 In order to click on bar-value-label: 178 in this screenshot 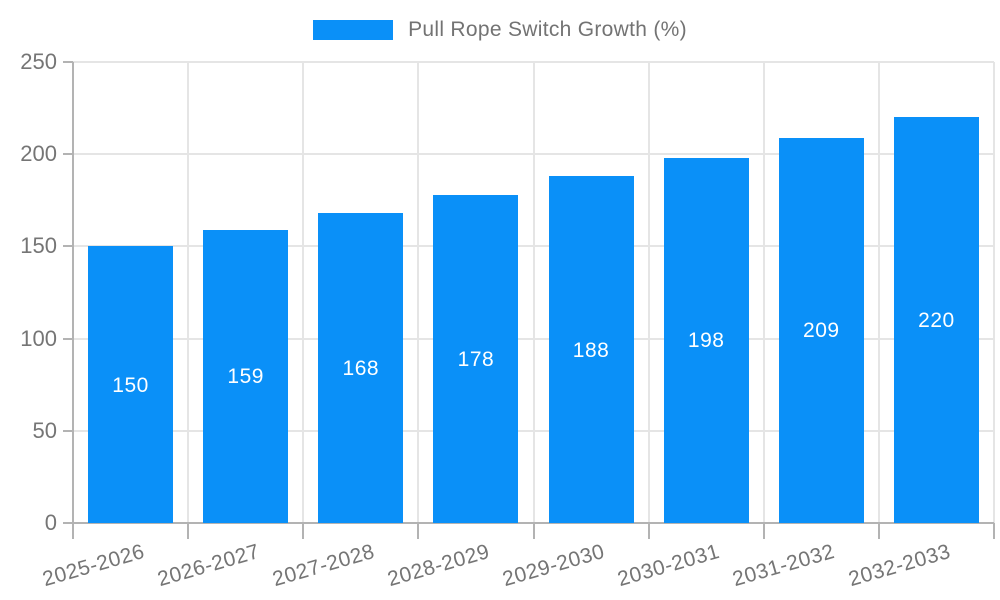, I will do `click(476, 359)`.